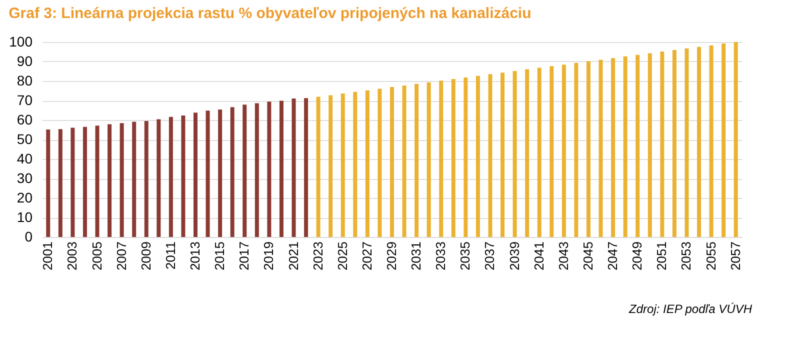 The image size is (787, 338). I want to click on x-tick-label: 2029, so click(391, 256).